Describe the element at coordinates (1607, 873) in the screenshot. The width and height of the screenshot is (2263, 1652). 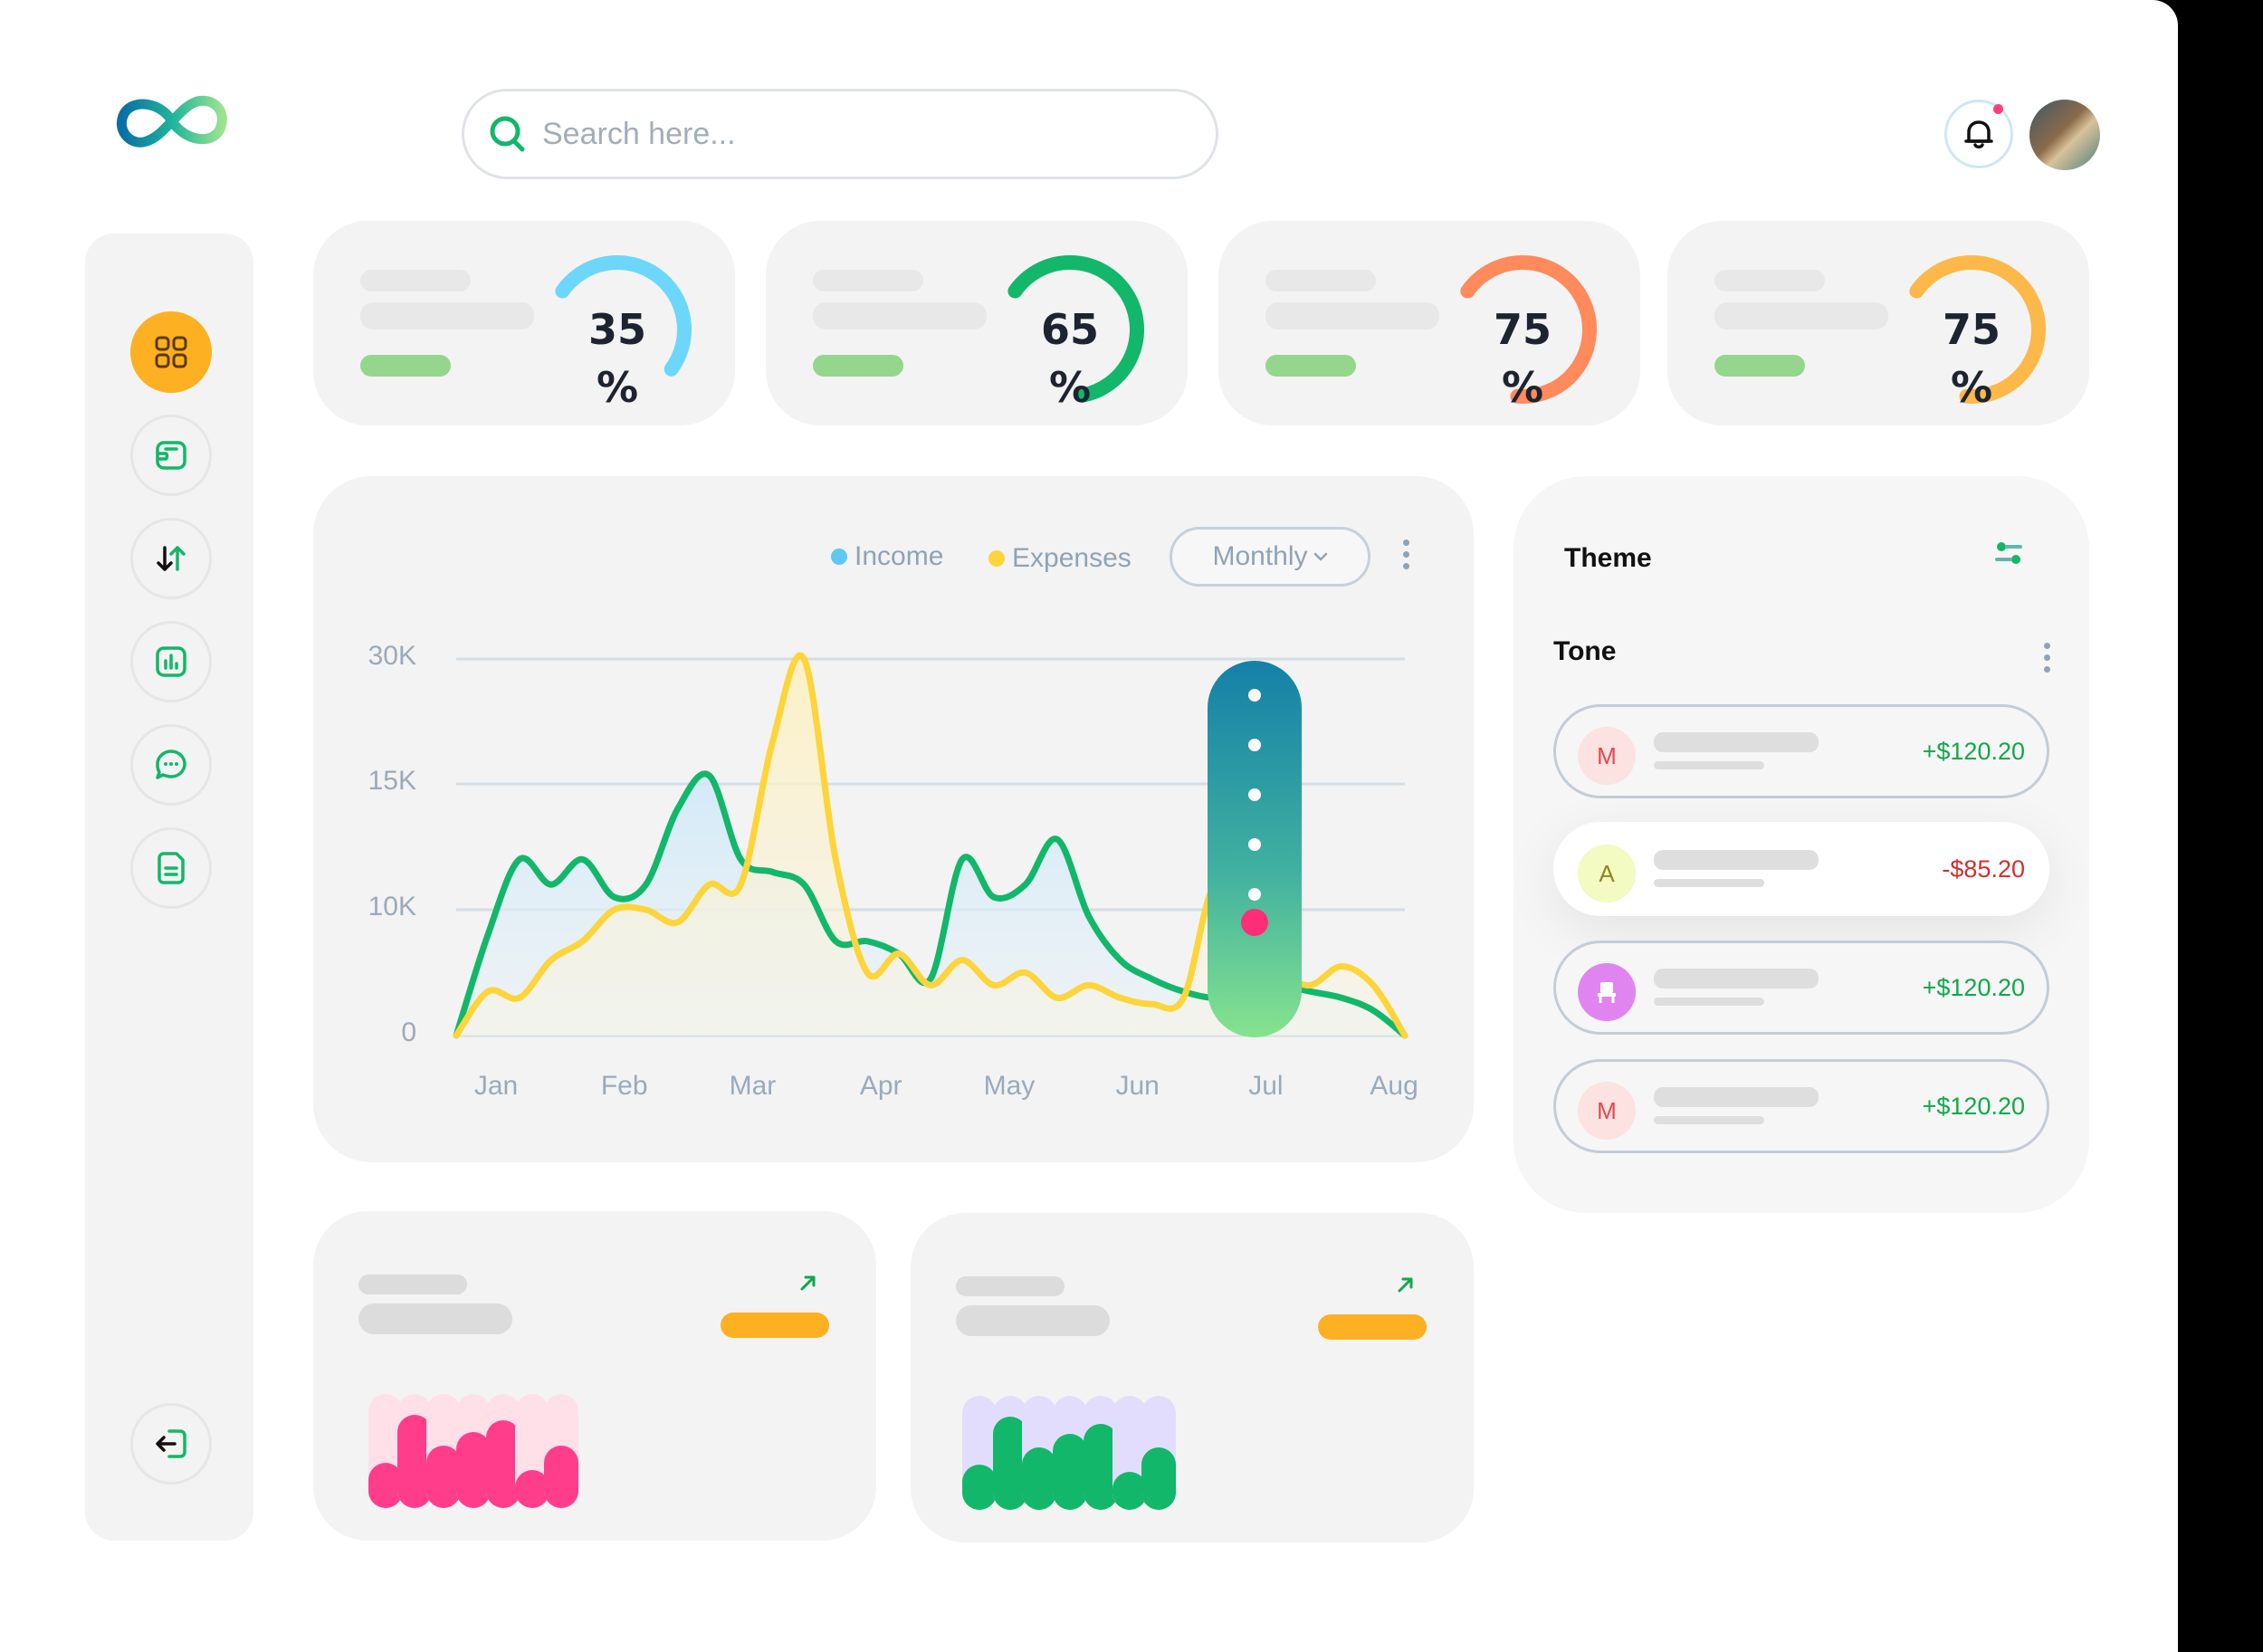
I see `transaction-avatar: A` at that location.